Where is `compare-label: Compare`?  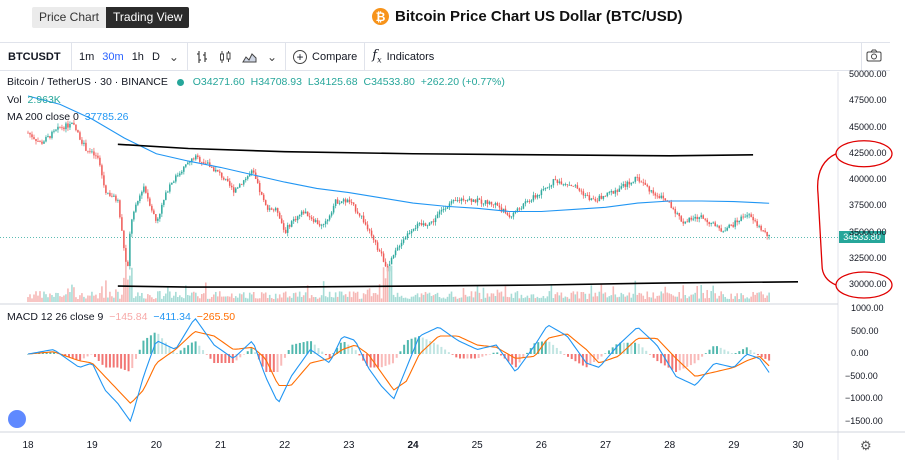 compare-label: Compare is located at coordinates (335, 56).